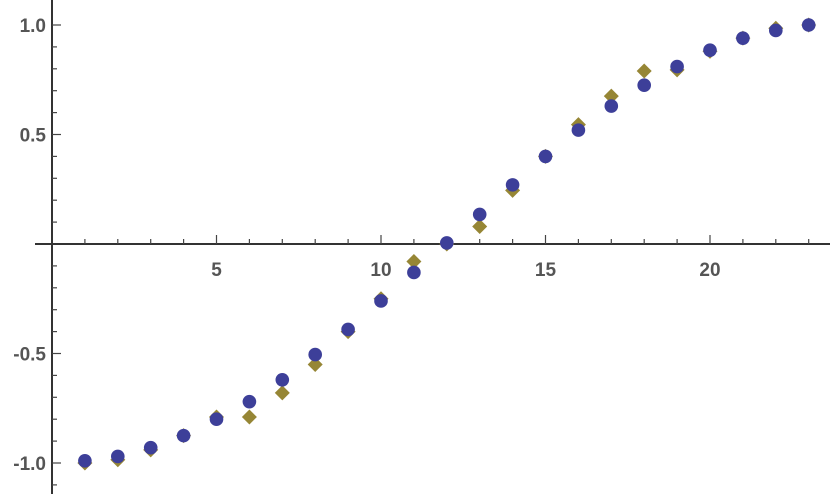  Describe the element at coordinates (33, 136) in the screenshot. I see `y-tick-label: 0.5` at that location.